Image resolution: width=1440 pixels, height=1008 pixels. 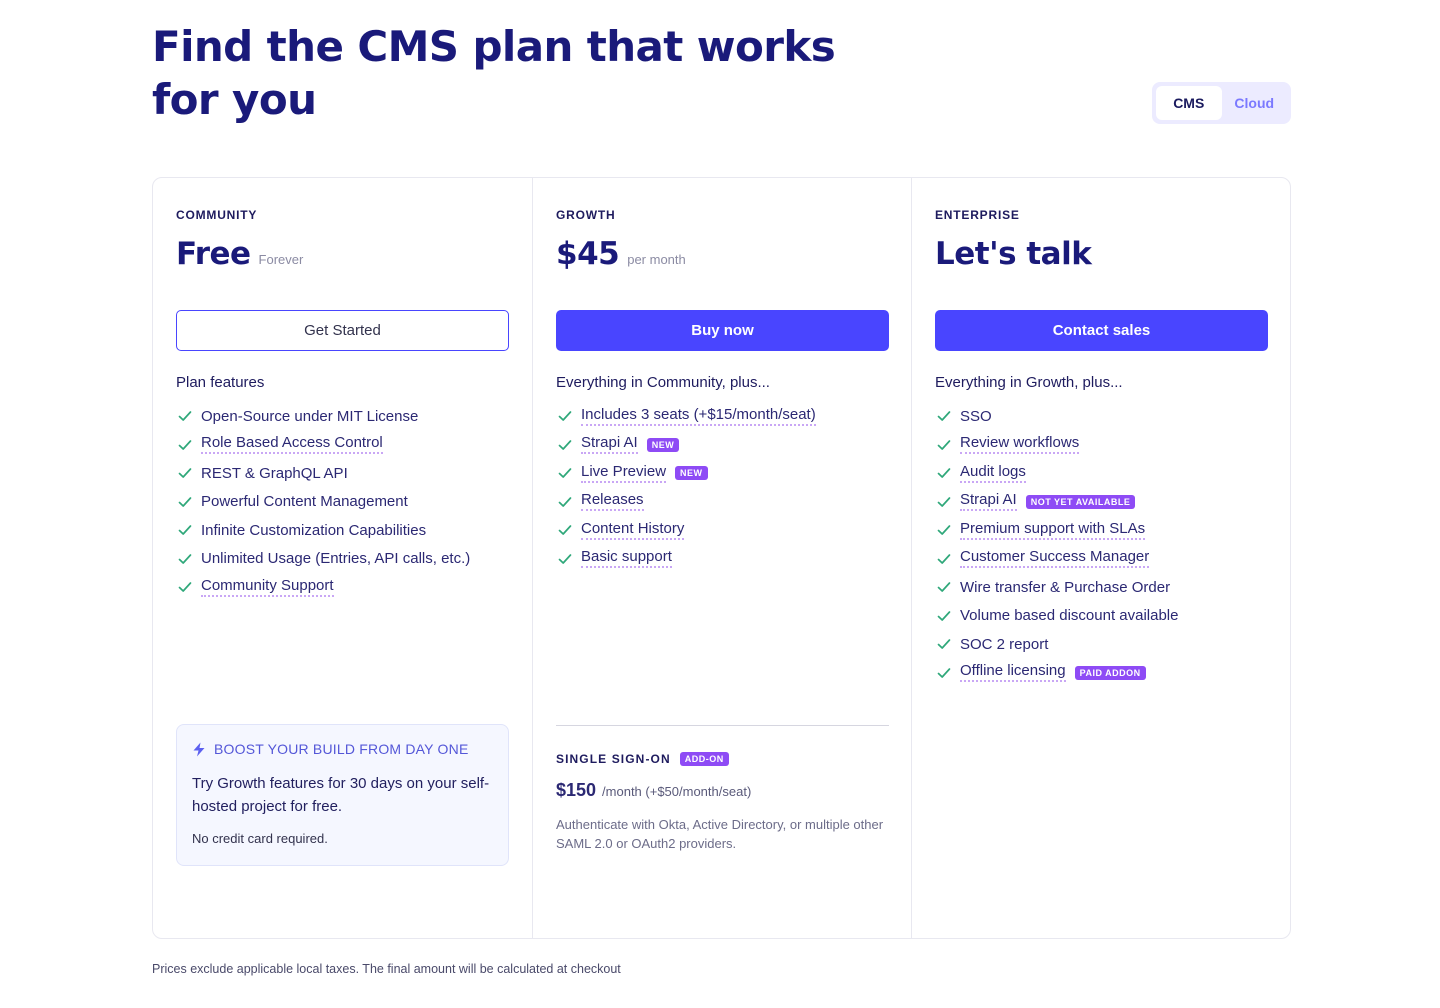 I want to click on feature-label: Premium support with SLAs, so click(x=1053, y=530).